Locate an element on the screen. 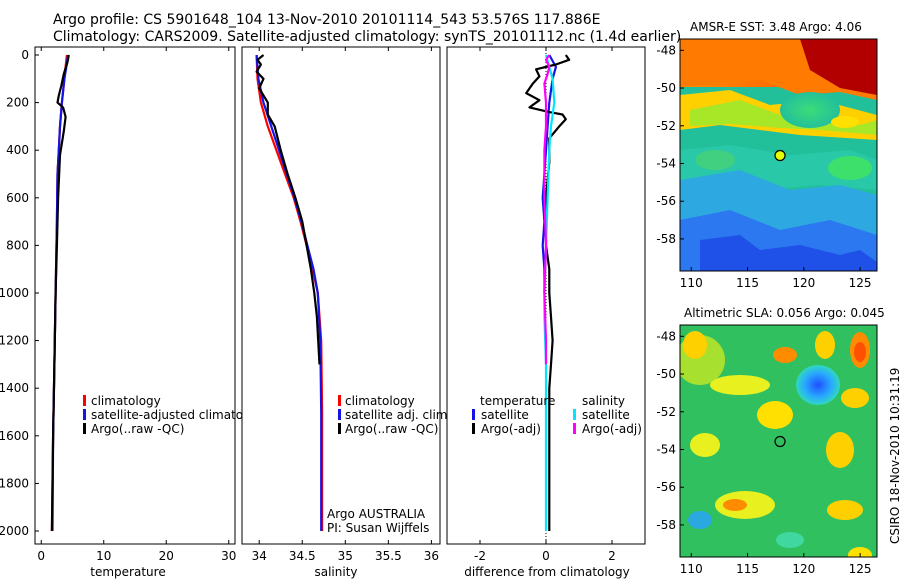 Image resolution: width=900 pixels, height=580 pixels. y-tick-label: 400 is located at coordinates (17, 150).